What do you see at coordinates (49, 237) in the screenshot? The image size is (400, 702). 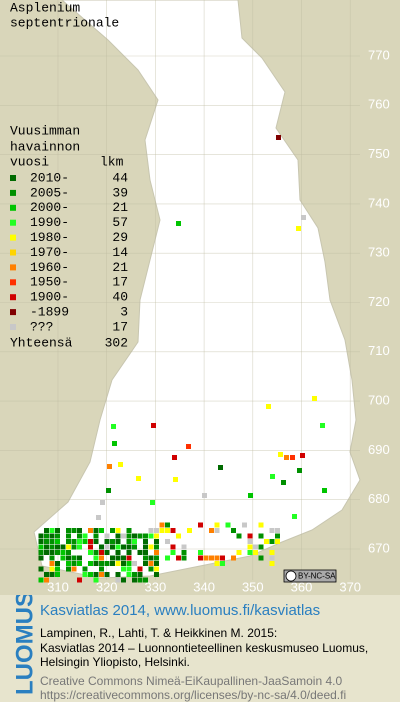 I see `legend-label: 1980-` at bounding box center [49, 237].